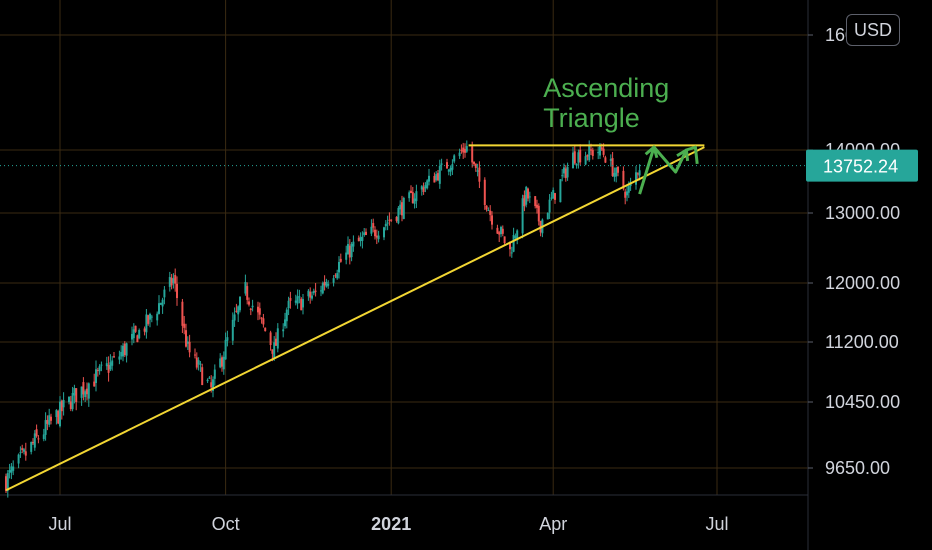 This screenshot has width=932, height=550. Describe the element at coordinates (862, 165) in the screenshot. I see `last-price-tag: 13752.24` at that location.